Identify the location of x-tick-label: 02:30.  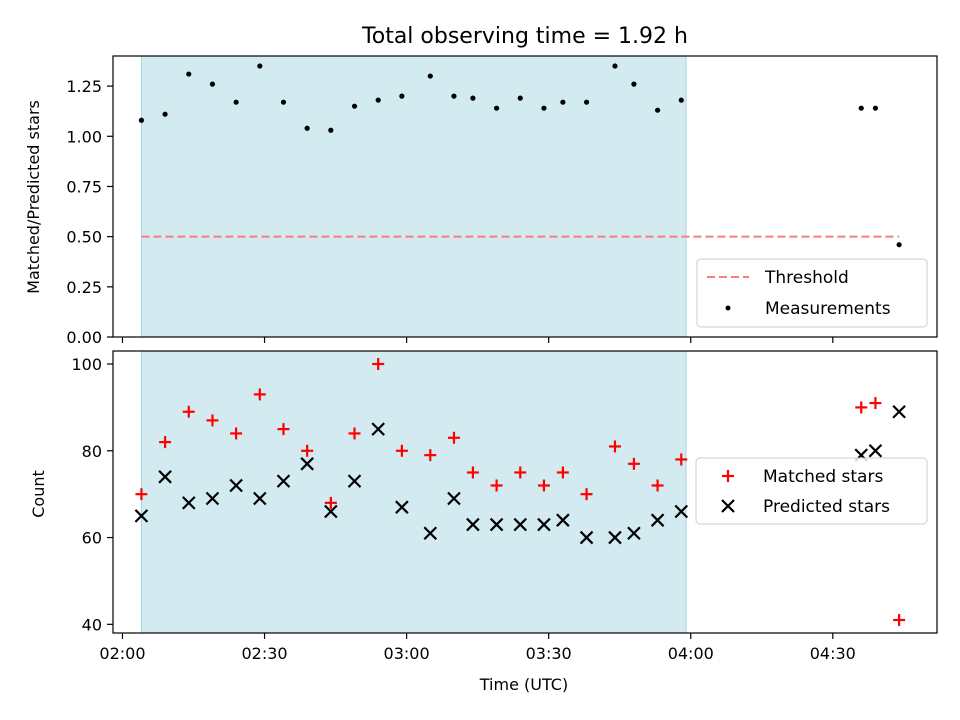
(264, 653).